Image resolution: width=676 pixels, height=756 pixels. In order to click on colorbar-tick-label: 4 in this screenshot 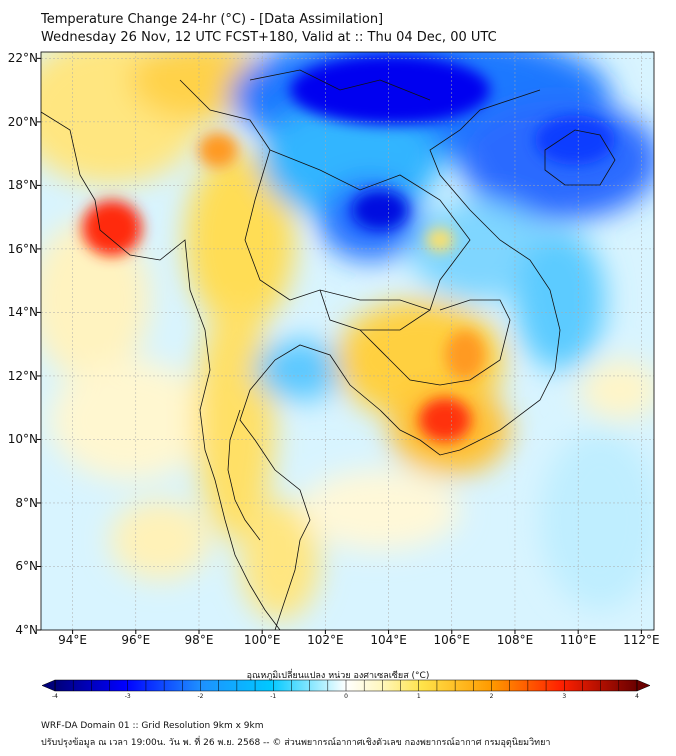, I will do `click(637, 696)`.